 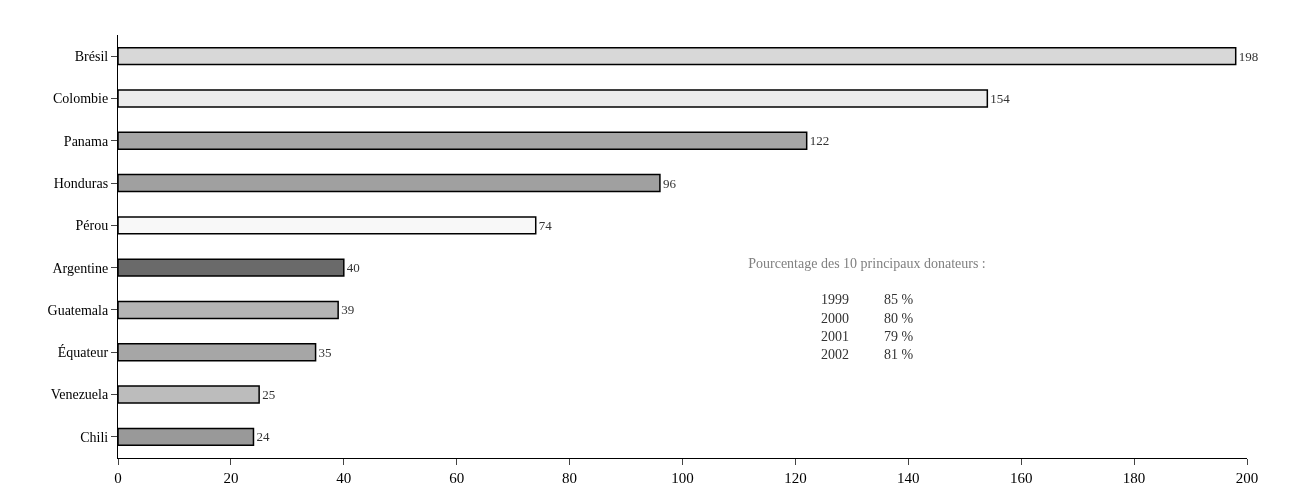 I want to click on x-tick-label: 200, so click(x=1247, y=478).